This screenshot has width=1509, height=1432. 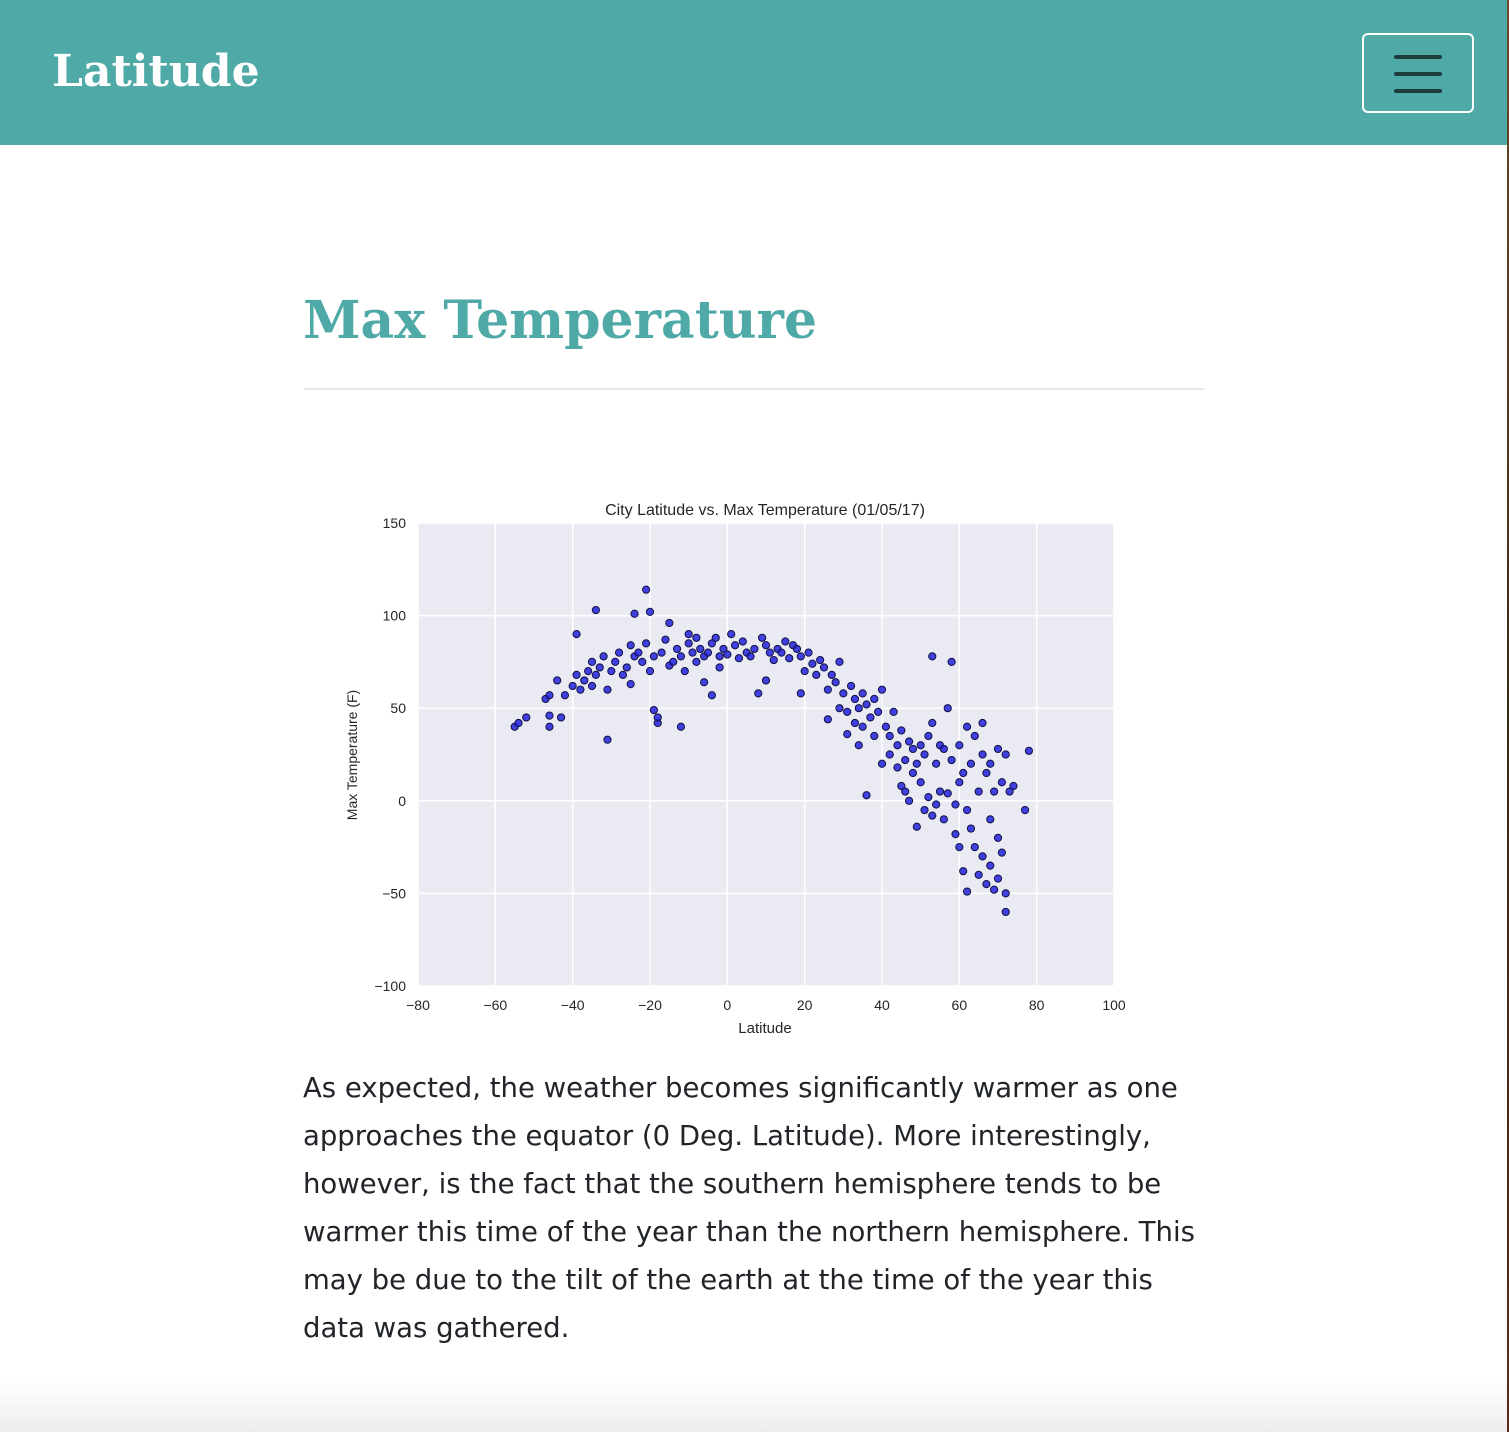 What do you see at coordinates (390, 754) in the screenshot?
I see `y-tick-labels: 150 100 50 0 −50 −100` at bounding box center [390, 754].